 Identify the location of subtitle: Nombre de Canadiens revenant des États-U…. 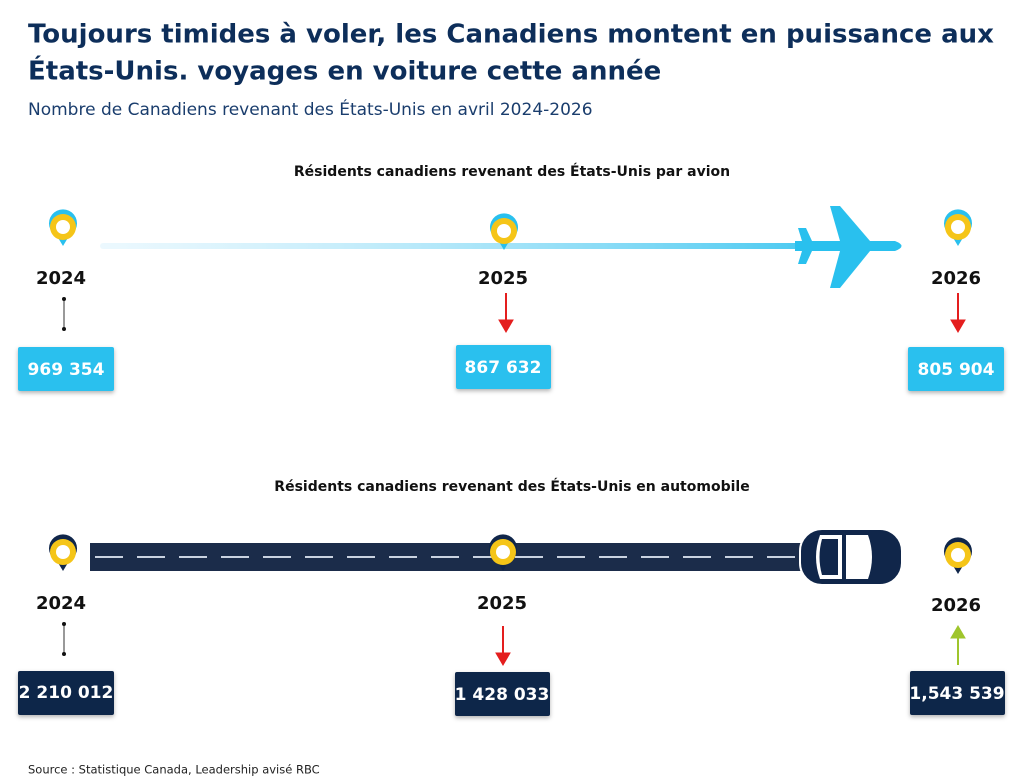
(310, 109).